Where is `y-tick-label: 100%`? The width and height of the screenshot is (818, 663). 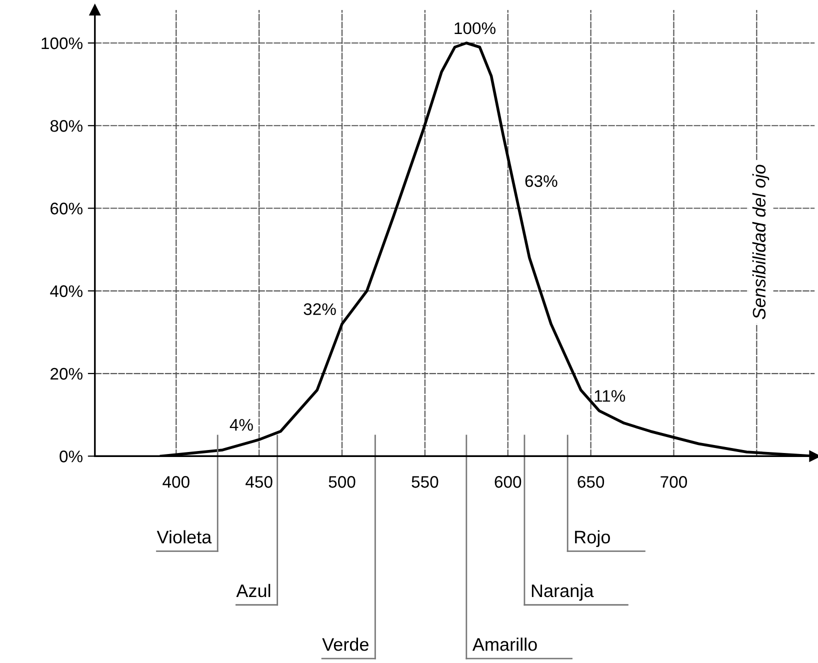 y-tick-label: 100% is located at coordinates (62, 43).